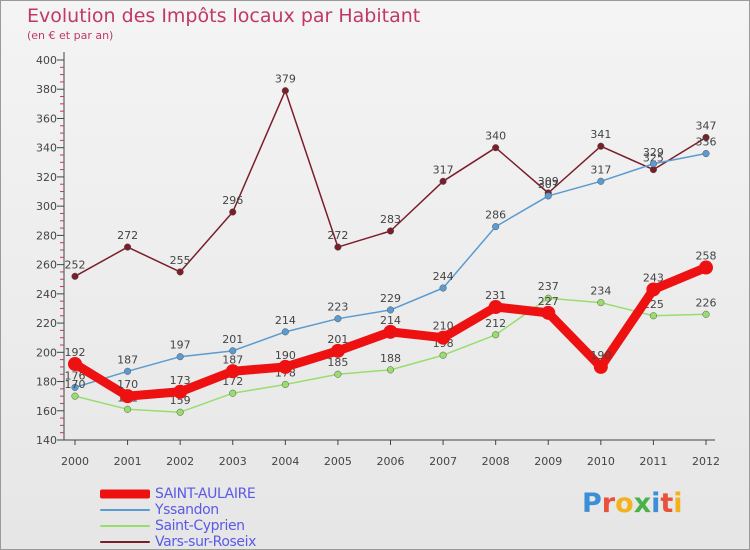 This screenshot has height=550, width=750. I want to click on data-label-saint-aulaire: 231, so click(495, 295).